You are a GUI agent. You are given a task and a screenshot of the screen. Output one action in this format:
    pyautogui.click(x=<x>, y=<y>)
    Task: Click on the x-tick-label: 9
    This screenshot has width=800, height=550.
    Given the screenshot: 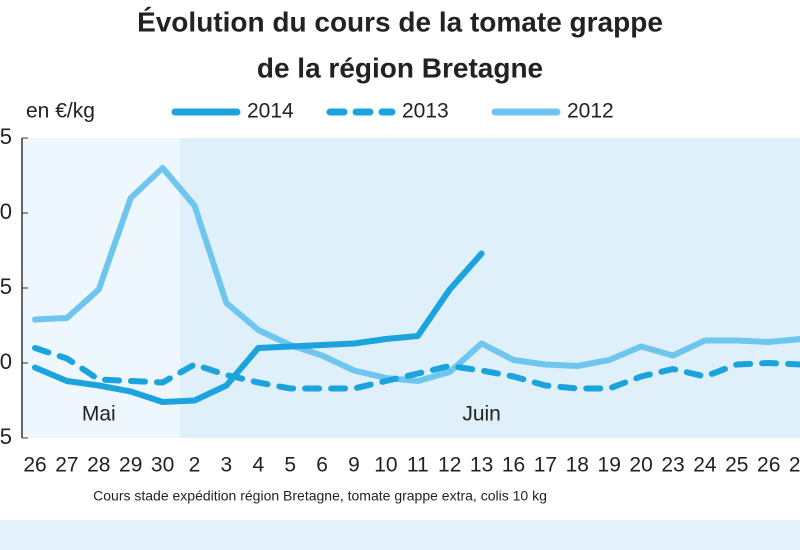 What is the action you would take?
    pyautogui.click(x=354, y=465)
    